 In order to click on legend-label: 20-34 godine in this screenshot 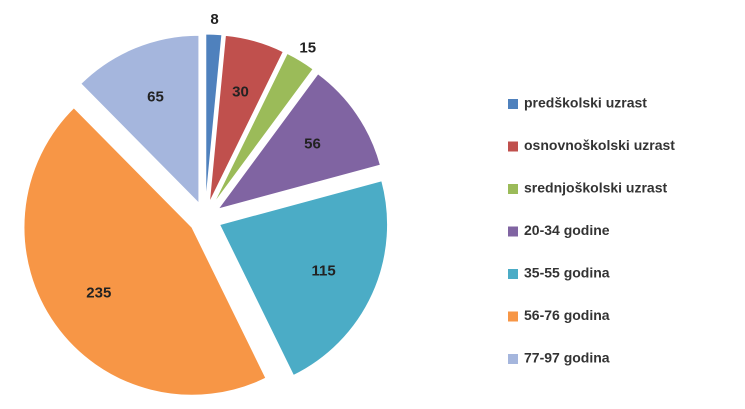, I will do `click(567, 230)`.